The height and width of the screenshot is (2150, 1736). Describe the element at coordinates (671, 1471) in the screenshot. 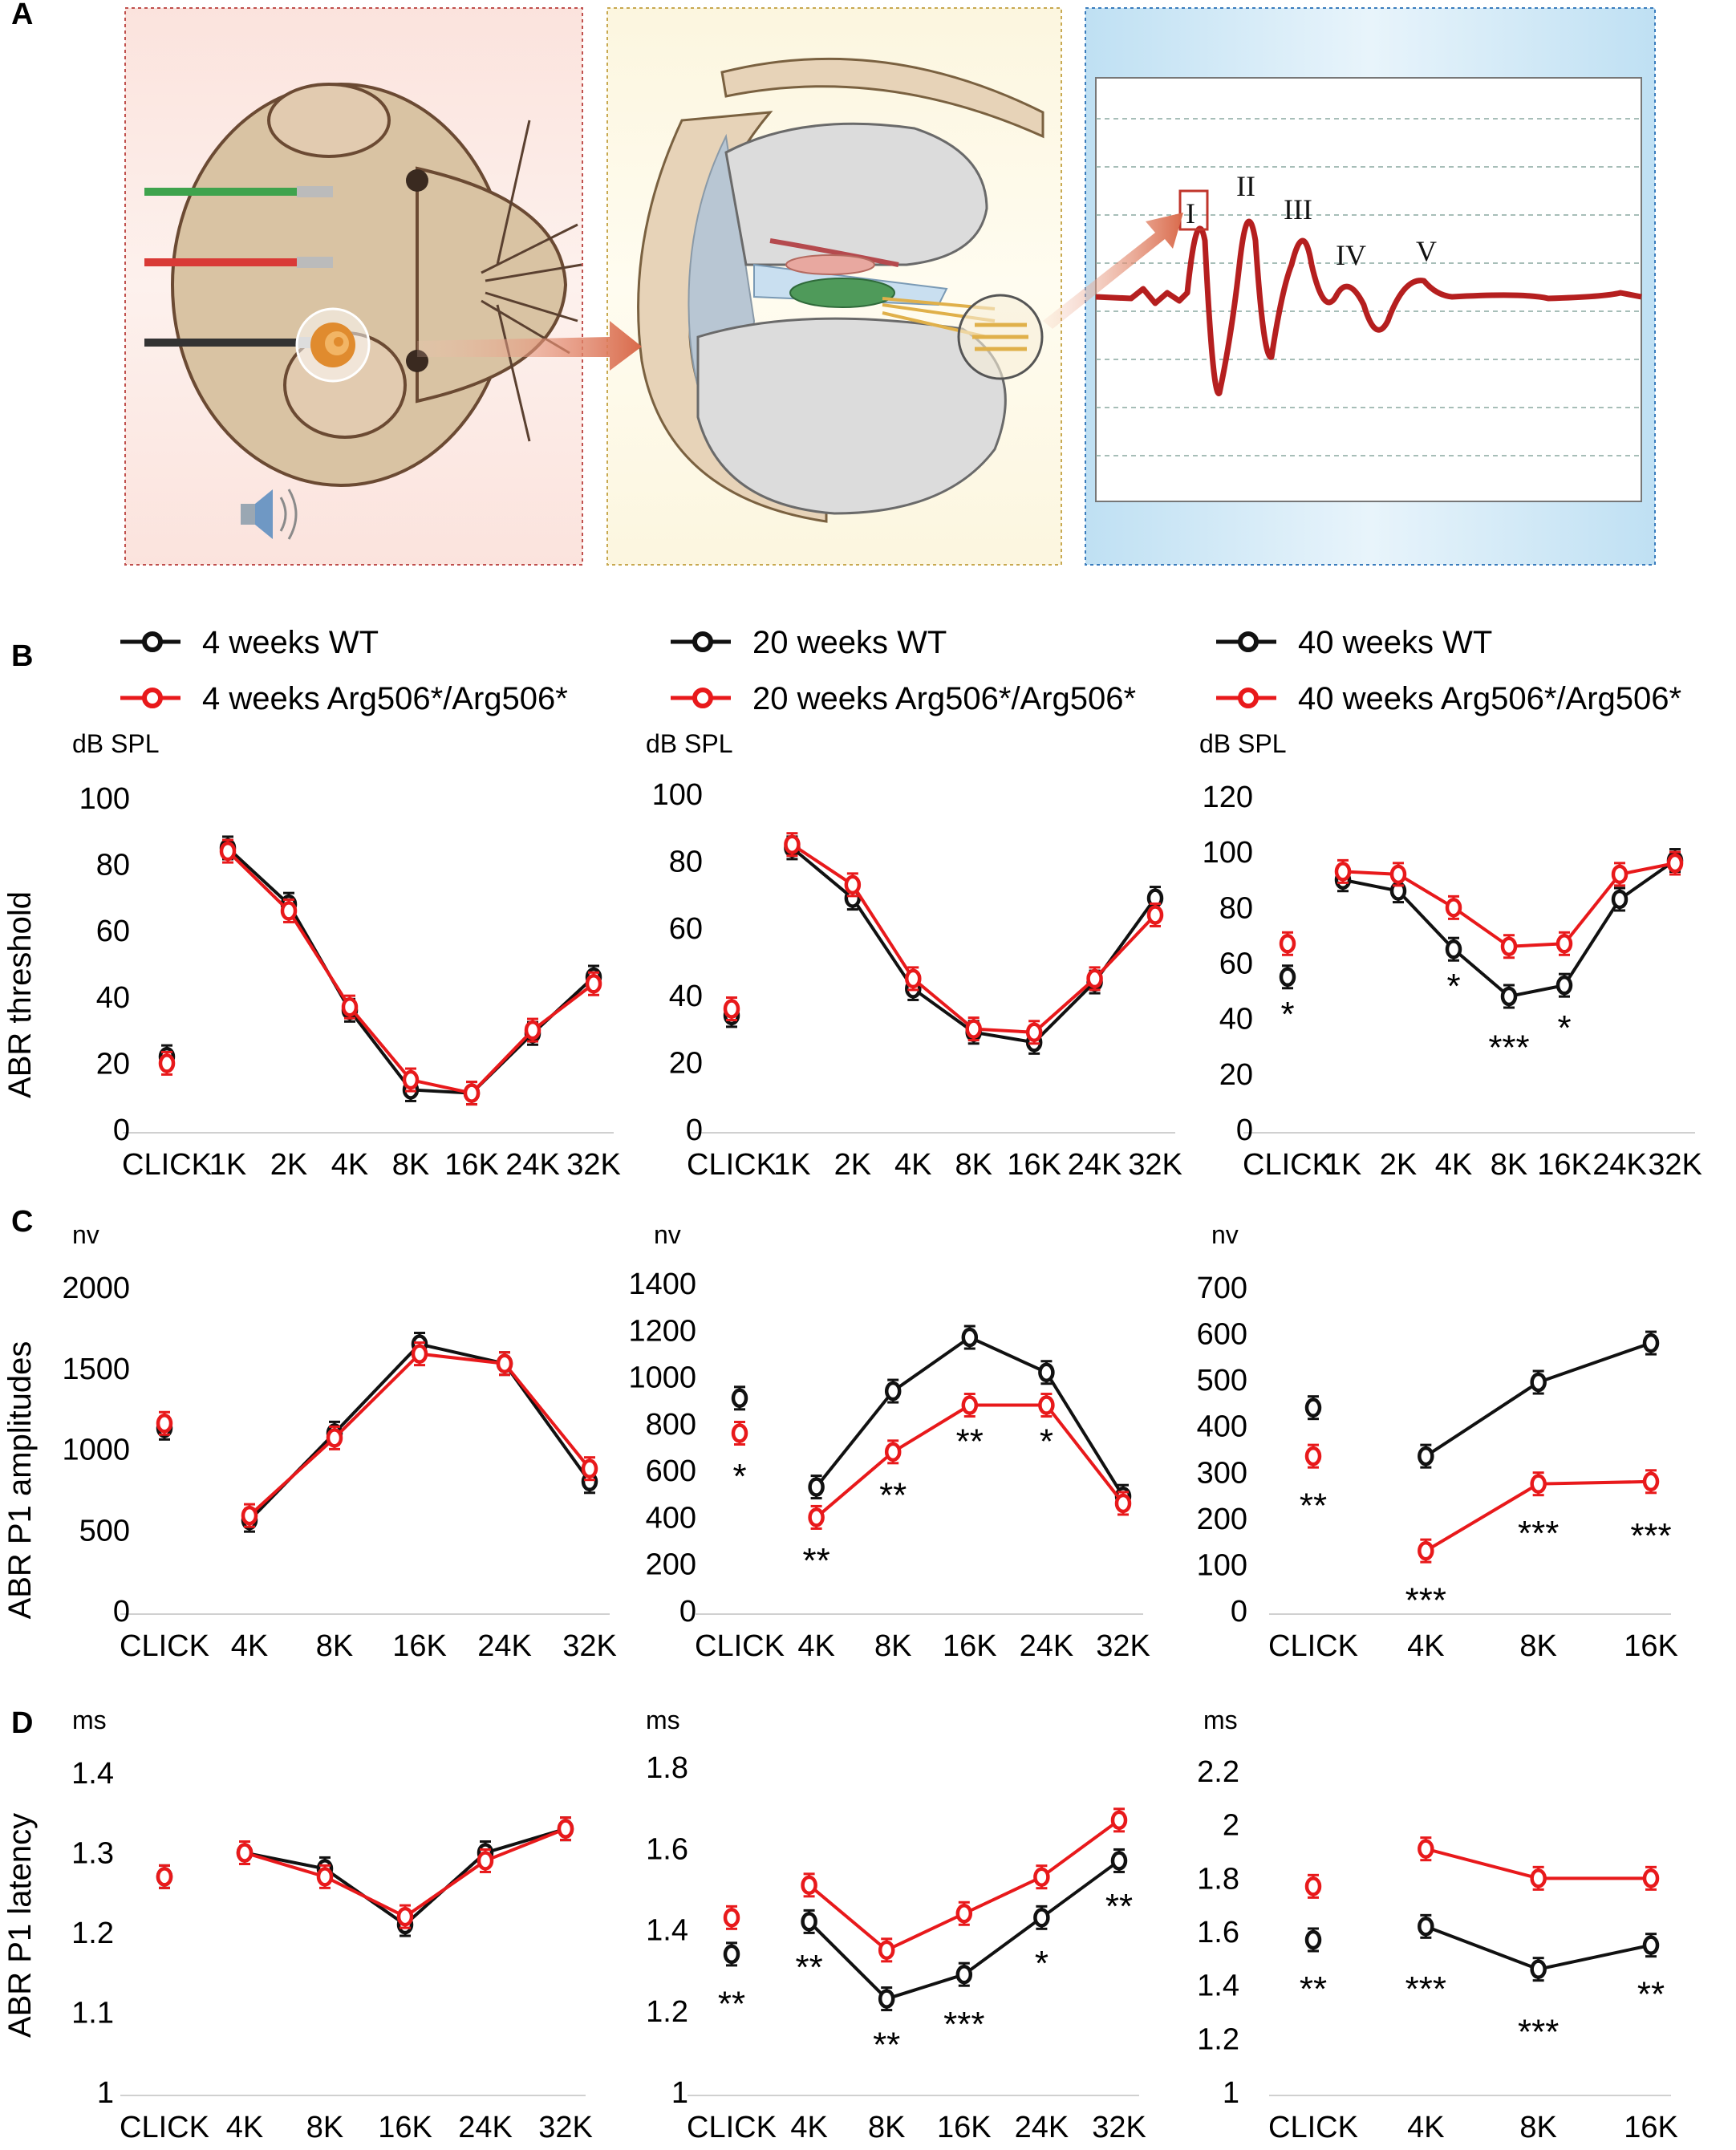

I see `y-tick-label: 600` at that location.